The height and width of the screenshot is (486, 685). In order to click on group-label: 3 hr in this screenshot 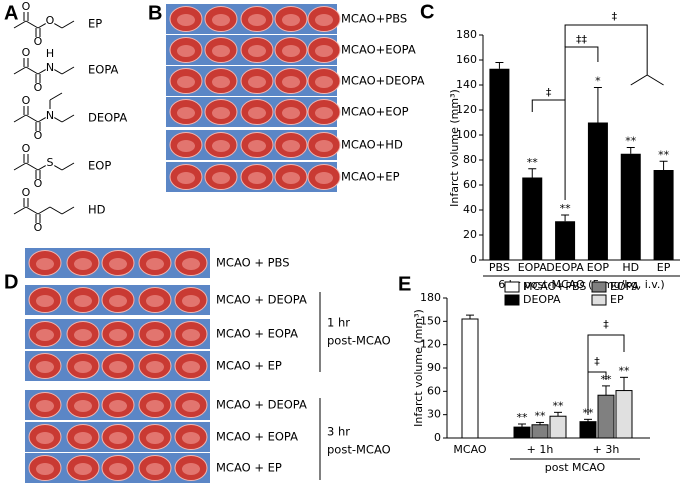, I will do `click(338, 432)`.